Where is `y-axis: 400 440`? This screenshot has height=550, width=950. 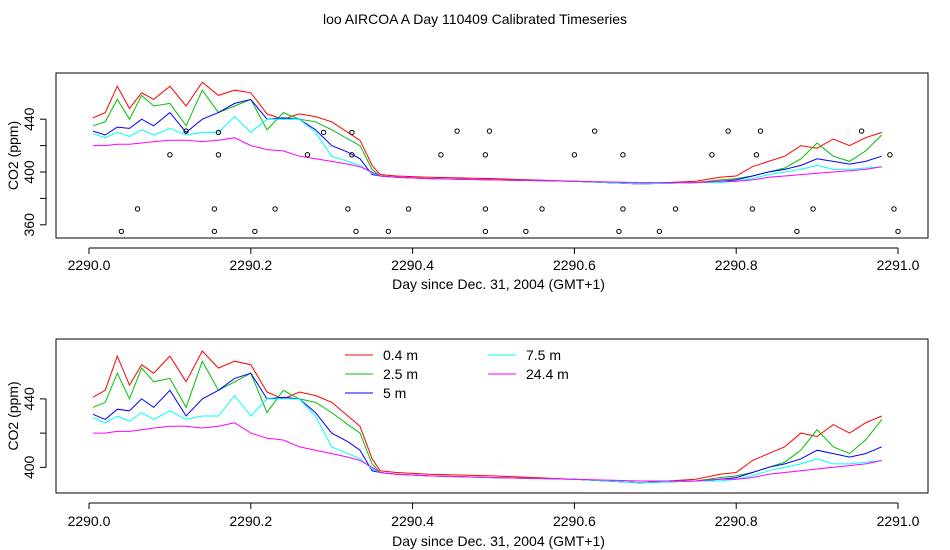 y-axis: 400 440 is located at coordinates (34, 433).